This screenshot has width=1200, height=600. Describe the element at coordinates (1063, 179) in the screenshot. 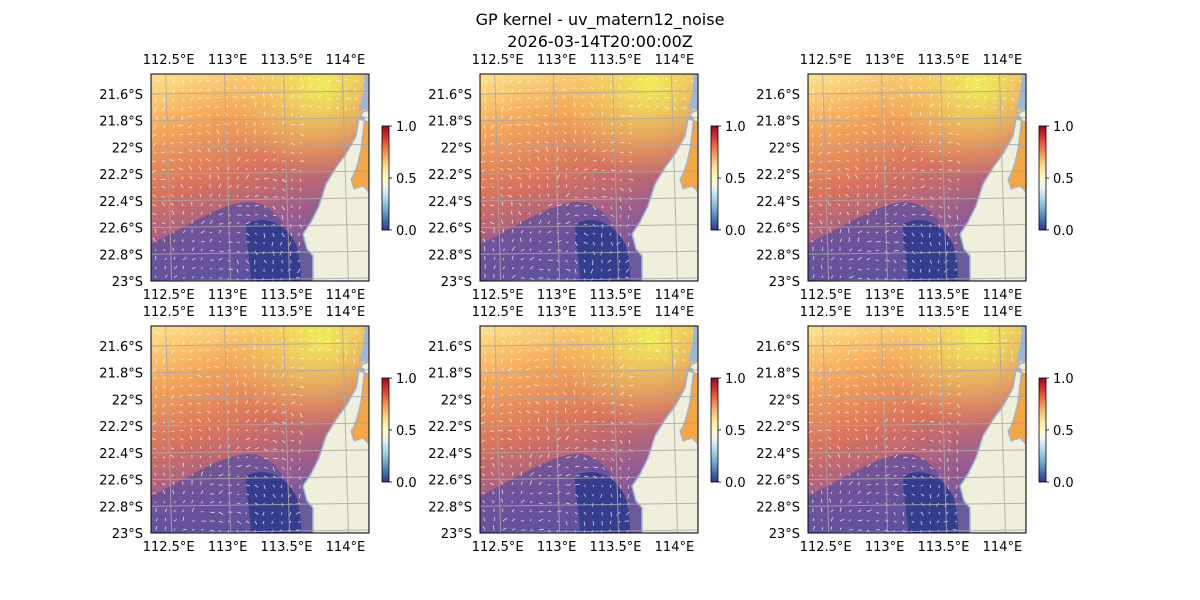

I see `colorbar-tick-label: 0.5` at that location.